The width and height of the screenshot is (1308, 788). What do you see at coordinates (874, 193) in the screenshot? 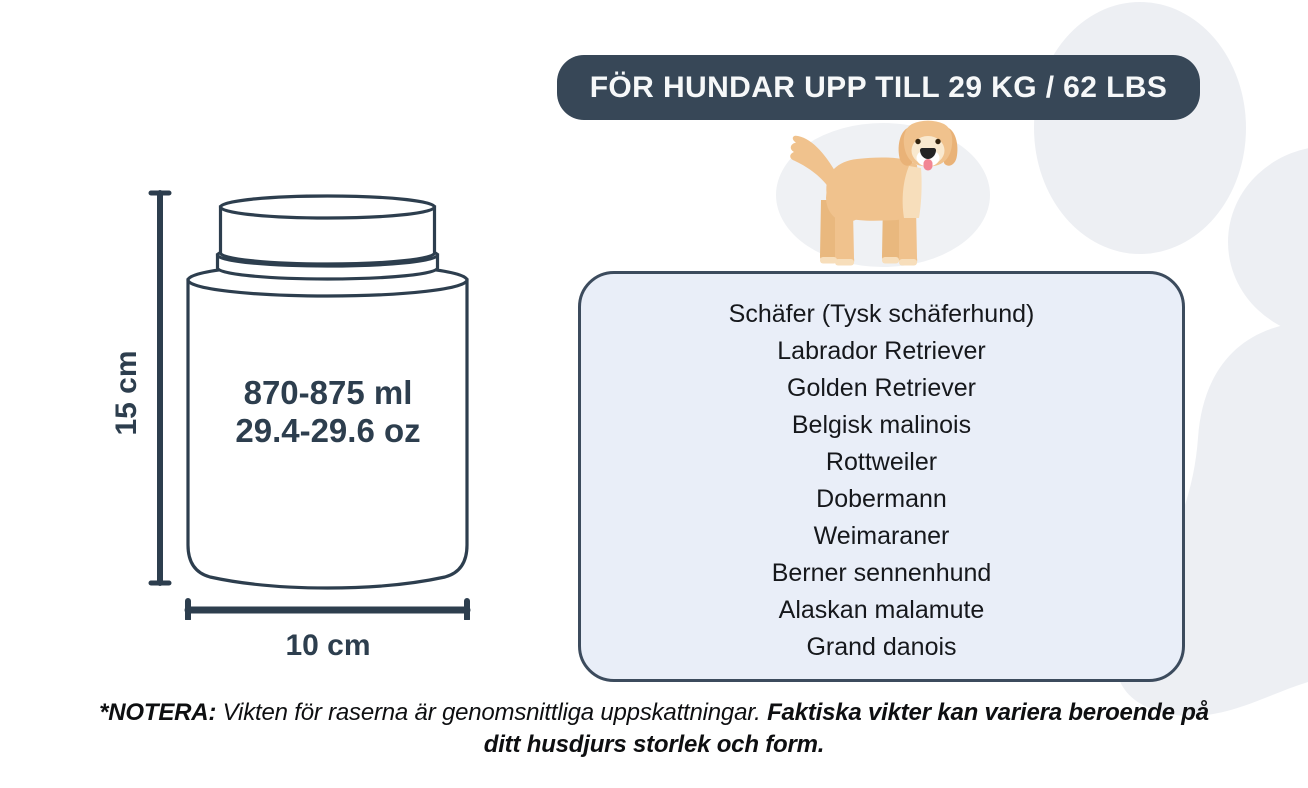
I see `golden-retriever-icon` at bounding box center [874, 193].